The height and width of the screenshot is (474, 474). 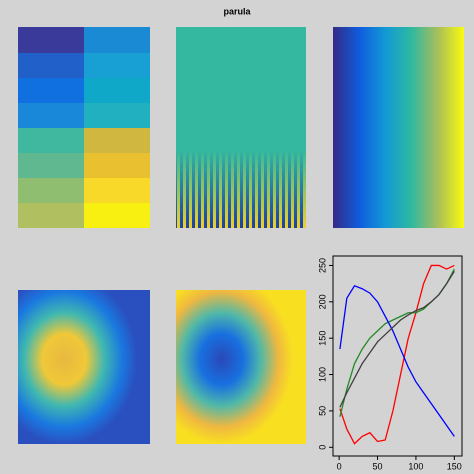 What do you see at coordinates (241, 127) in the screenshot?
I see `frequency-image` at bounding box center [241, 127].